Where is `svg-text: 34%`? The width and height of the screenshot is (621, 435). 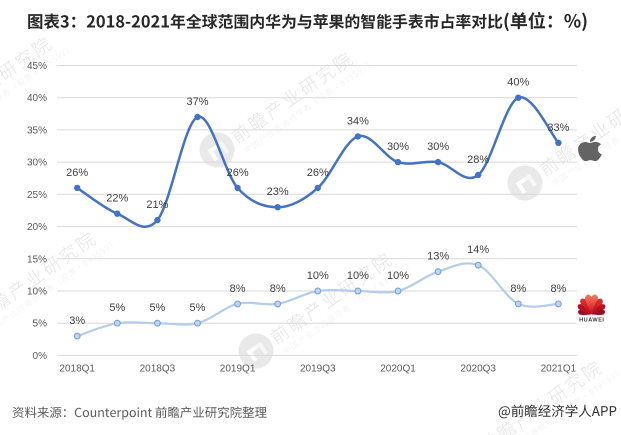
svg-text: 34% is located at coordinates (358, 121).